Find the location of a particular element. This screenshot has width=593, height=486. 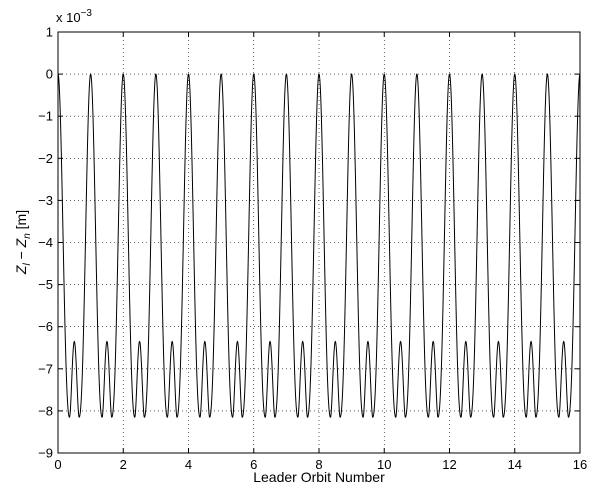

x-tick-label: 12 is located at coordinates (449, 464).